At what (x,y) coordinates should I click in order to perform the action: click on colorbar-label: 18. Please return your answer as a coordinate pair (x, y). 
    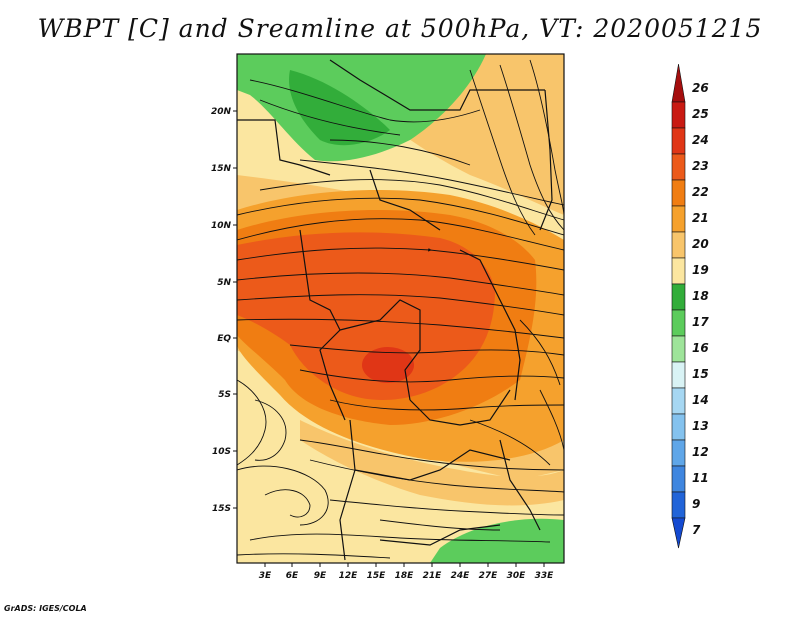
    Looking at the image, I should click on (700, 296).